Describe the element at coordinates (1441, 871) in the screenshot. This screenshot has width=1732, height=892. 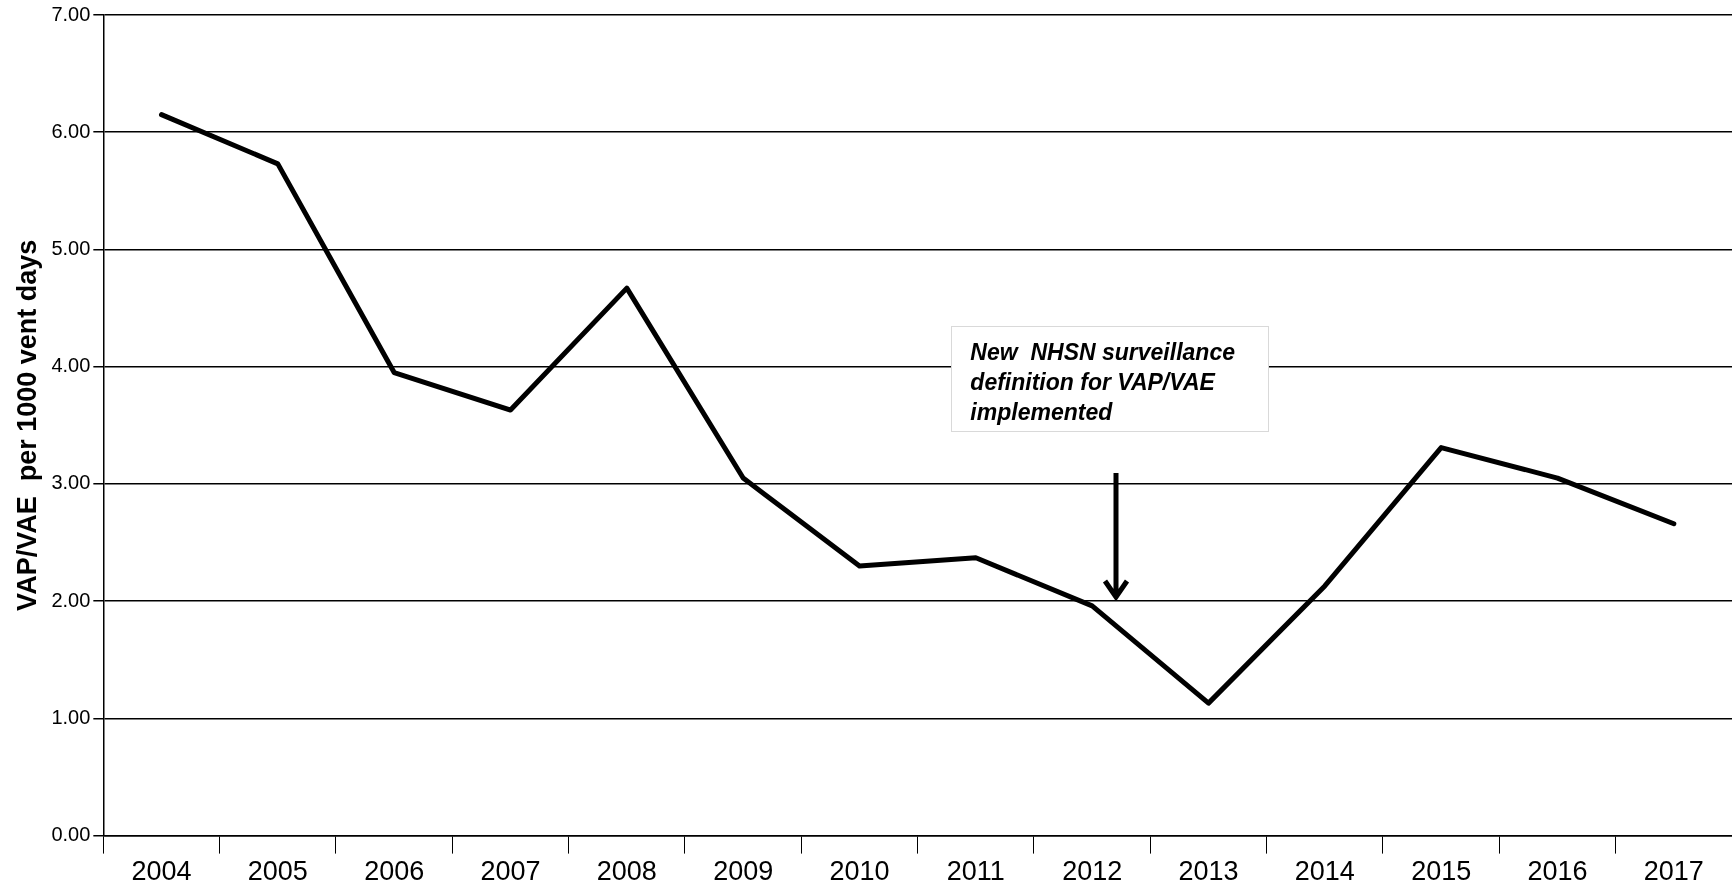
I see `x-tick-label: 2015` at that location.